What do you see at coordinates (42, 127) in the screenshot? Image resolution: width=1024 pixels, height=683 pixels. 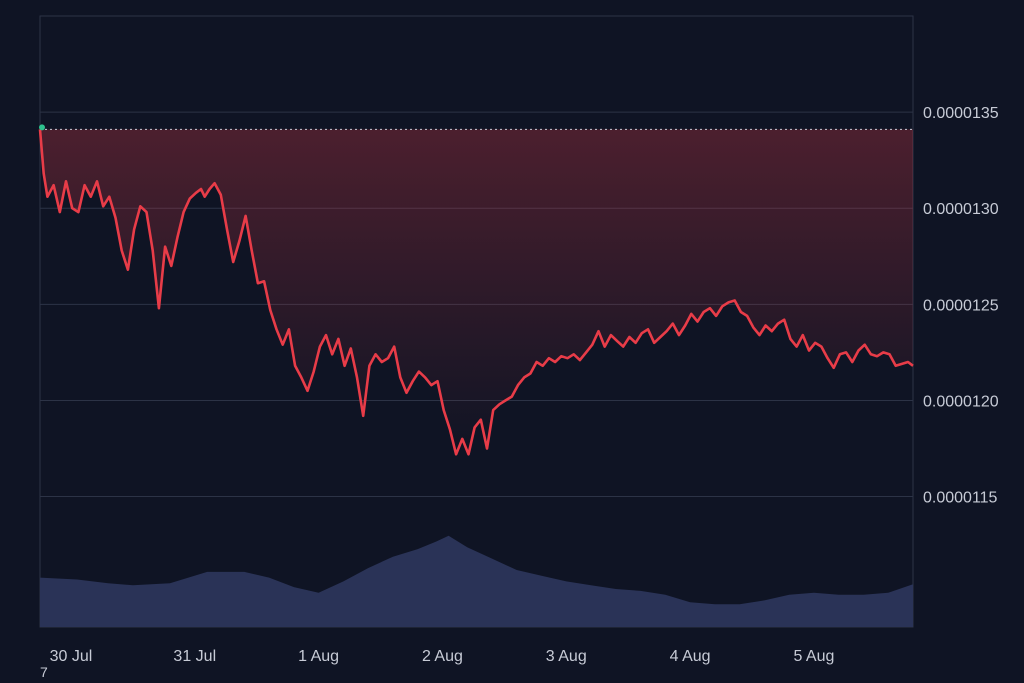 I see `start-point-marker` at bounding box center [42, 127].